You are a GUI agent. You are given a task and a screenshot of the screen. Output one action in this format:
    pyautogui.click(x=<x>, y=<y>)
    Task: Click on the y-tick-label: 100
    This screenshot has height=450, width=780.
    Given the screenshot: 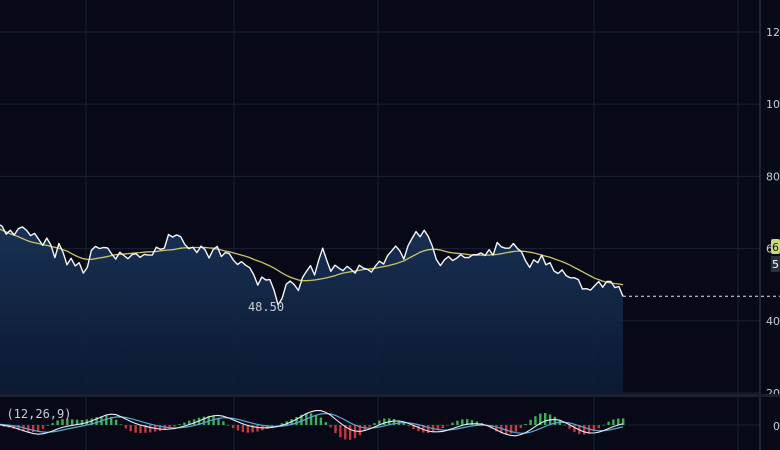 What is the action you would take?
    pyautogui.click(x=773, y=104)
    